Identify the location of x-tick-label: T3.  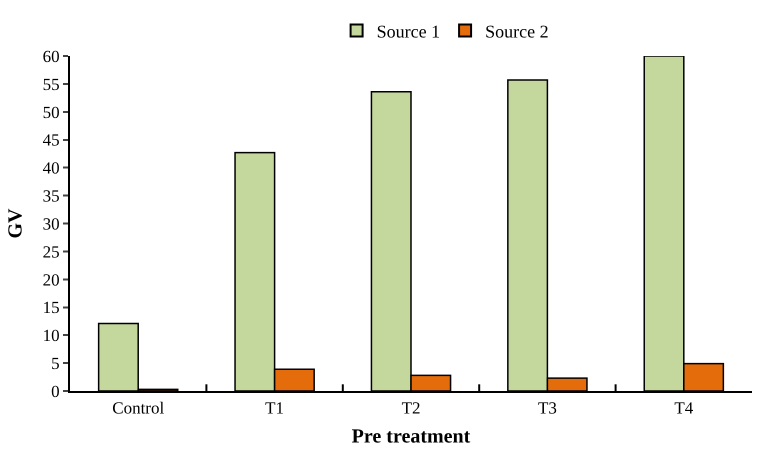
(547, 408).